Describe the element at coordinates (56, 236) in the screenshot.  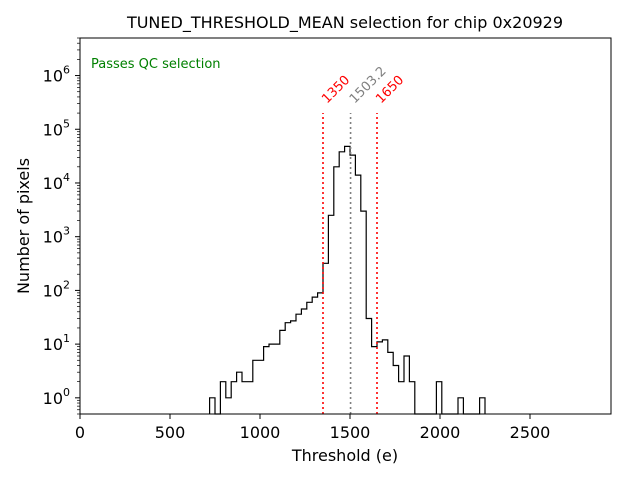
I see `y-tick-label: 10³` at that location.